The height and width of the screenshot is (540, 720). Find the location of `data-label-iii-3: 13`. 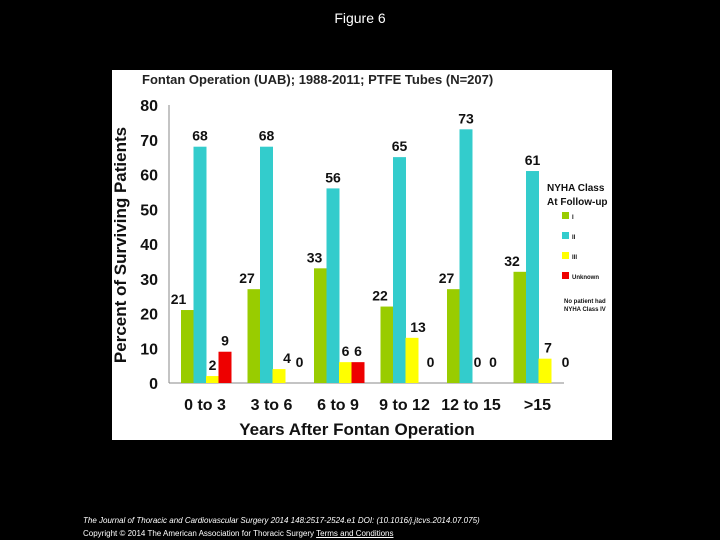

data-label-iii-3: 13 is located at coordinates (418, 327).